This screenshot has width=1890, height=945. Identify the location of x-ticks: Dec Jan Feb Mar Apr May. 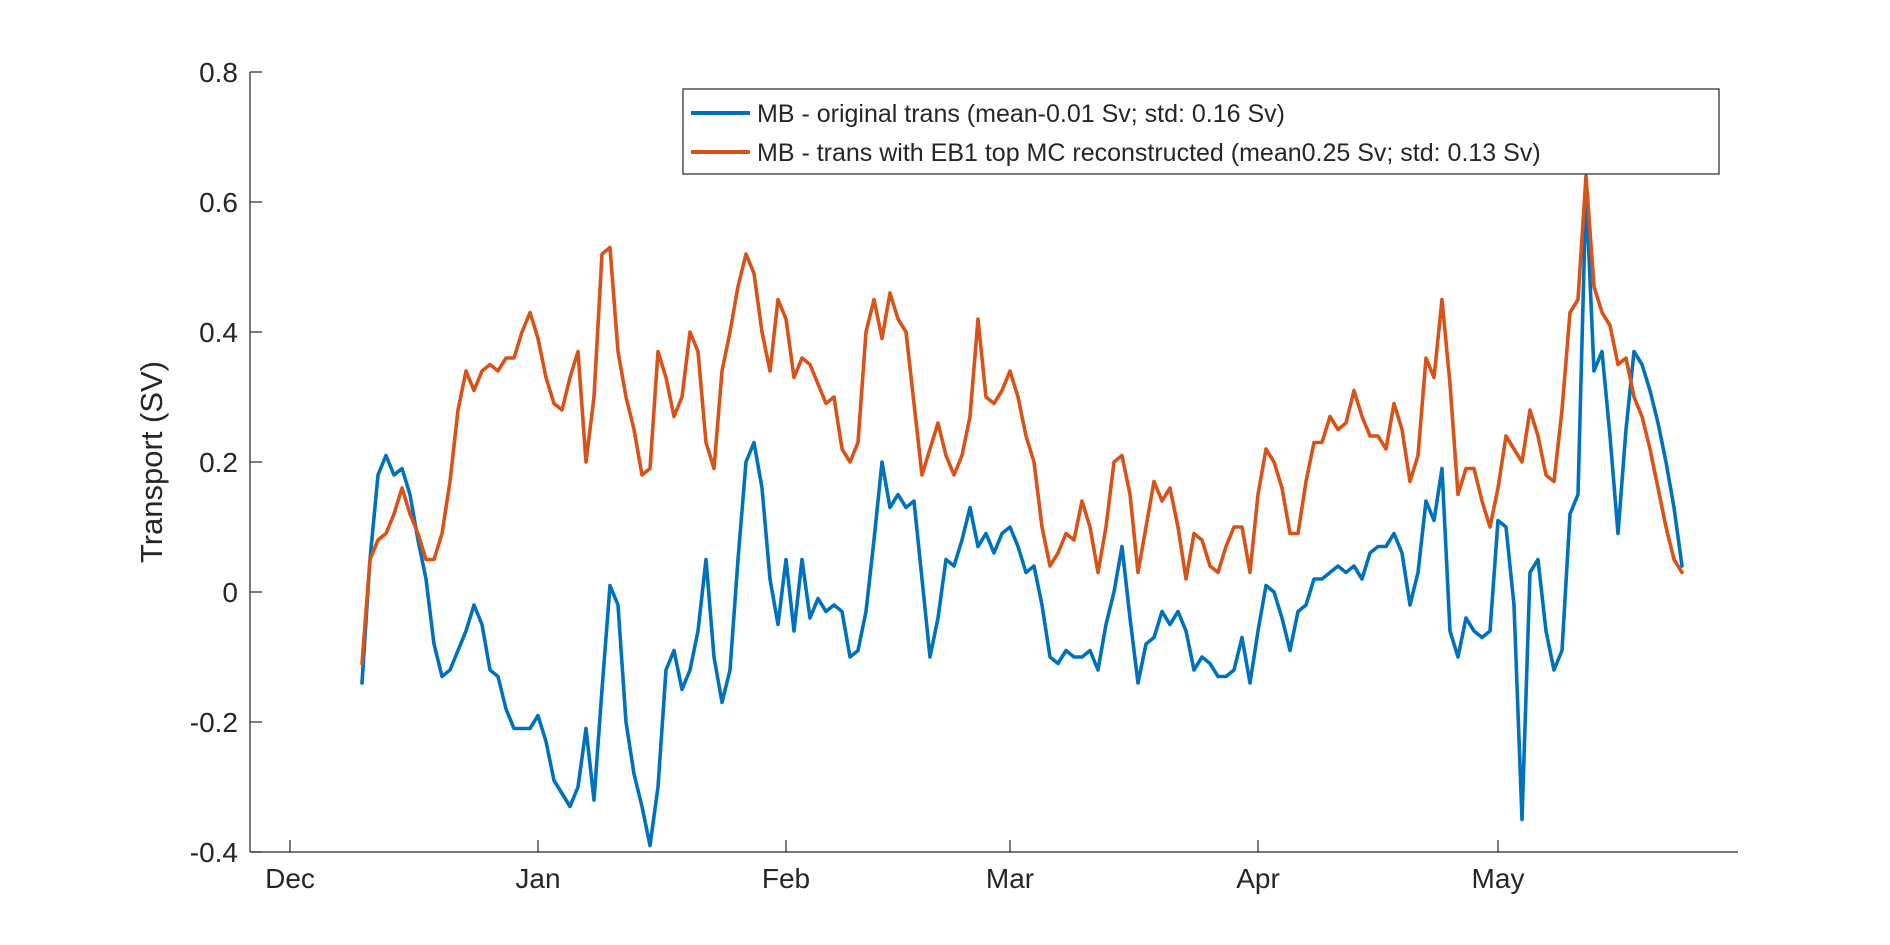
(894, 867).